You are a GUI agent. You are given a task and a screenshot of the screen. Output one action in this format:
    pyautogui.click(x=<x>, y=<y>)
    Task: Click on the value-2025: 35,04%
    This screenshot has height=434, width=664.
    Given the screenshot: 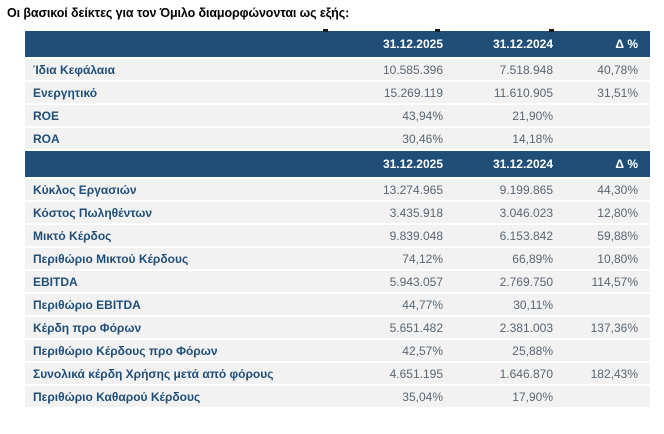 What is the action you would take?
    pyautogui.click(x=422, y=396)
    